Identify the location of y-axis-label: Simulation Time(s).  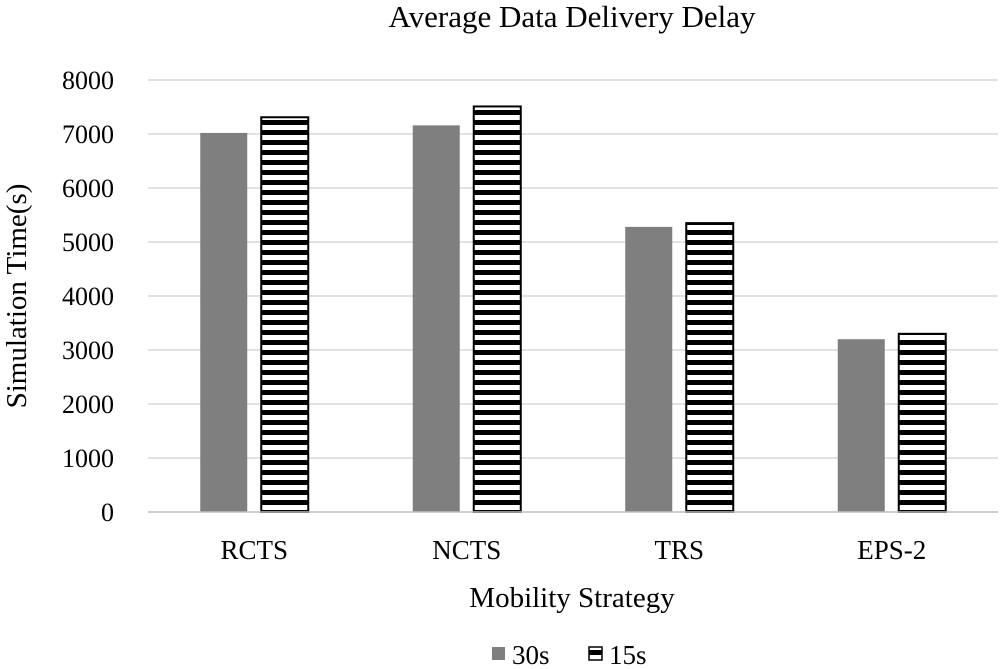
(17, 296).